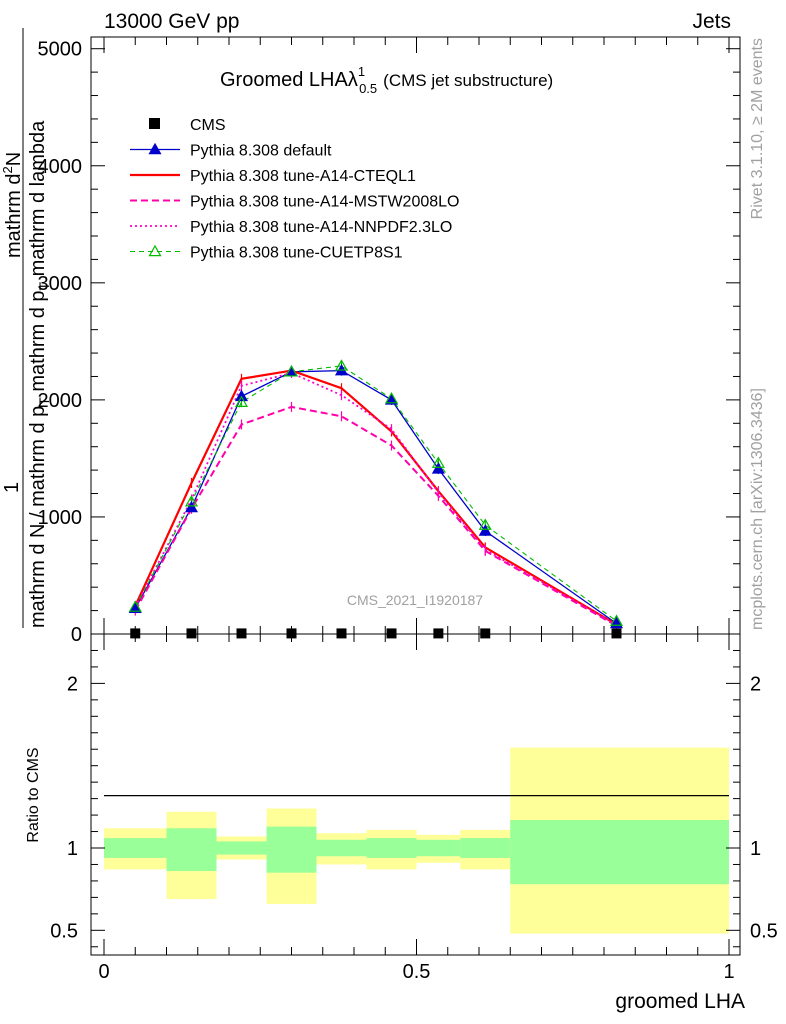 This screenshot has width=786, height=1024. What do you see at coordinates (261, 151) in the screenshot?
I see `legend-entry-label: Pythia 8.308 default` at bounding box center [261, 151].